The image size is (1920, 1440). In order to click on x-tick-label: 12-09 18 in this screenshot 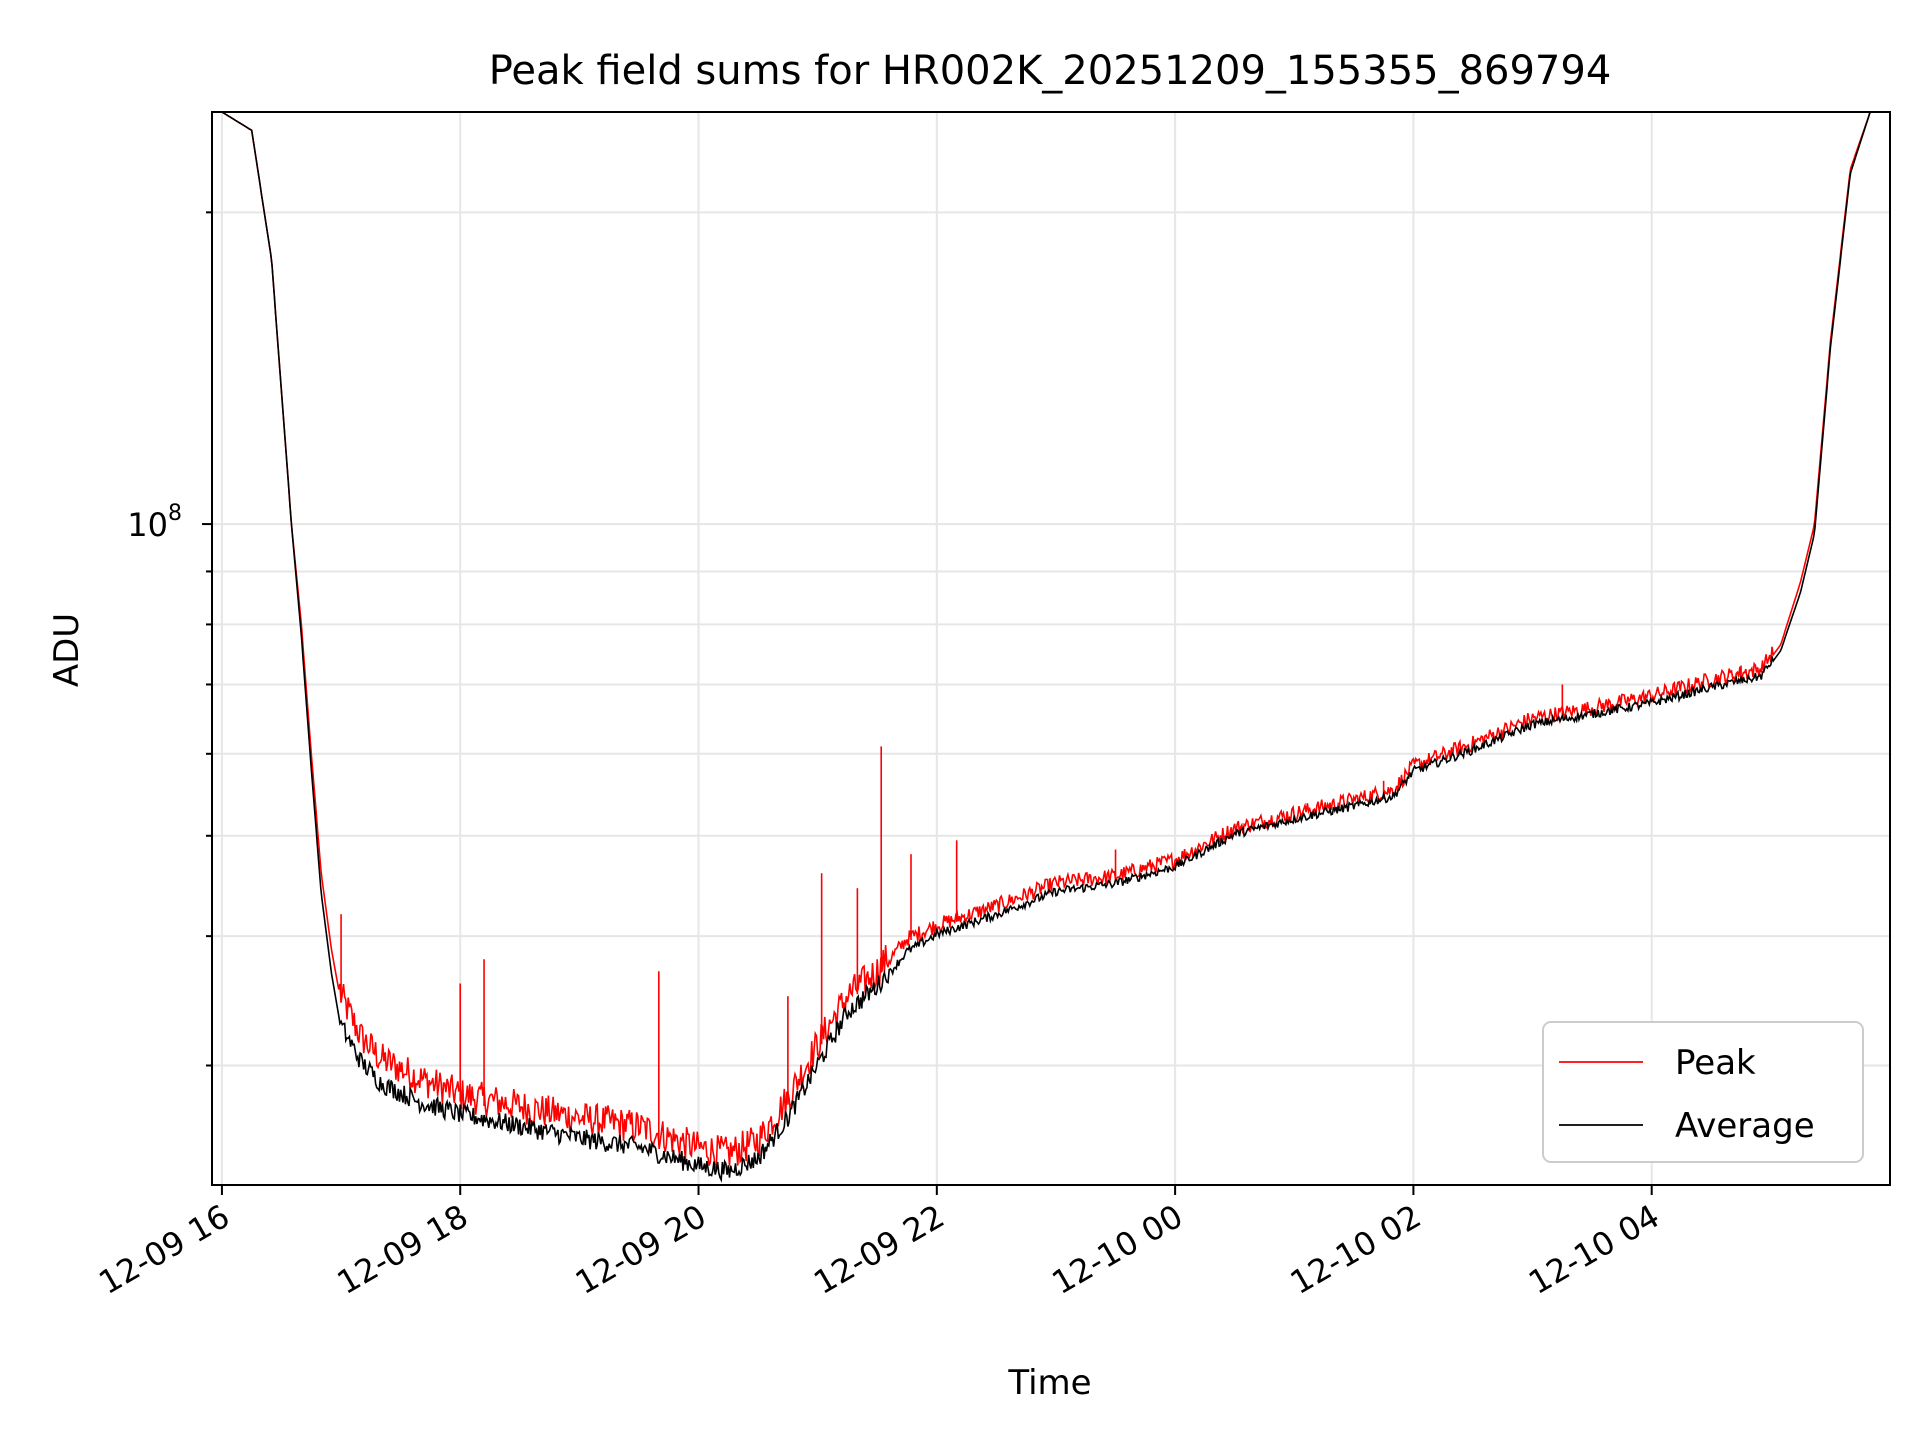, I will do `click(403, 1249)`.